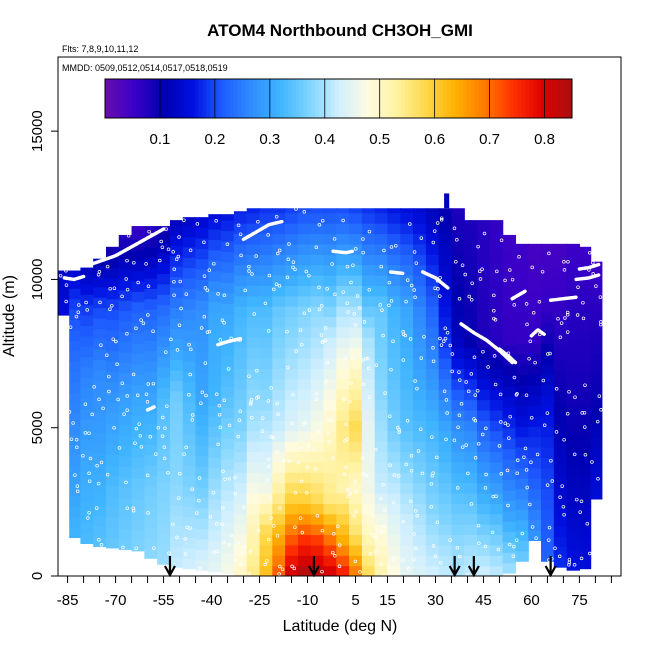 Image resolution: width=650 pixels, height=650 pixels. I want to click on flight-track, so click(262, 230).